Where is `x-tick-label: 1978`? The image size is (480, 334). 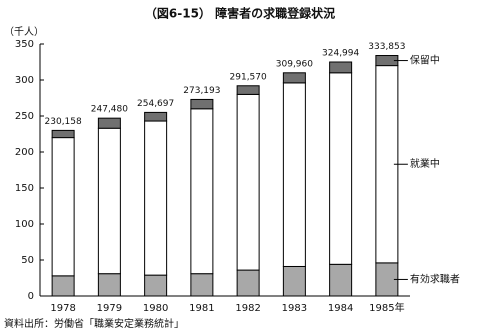
x-tick-label: 1978 is located at coordinates (62, 308).